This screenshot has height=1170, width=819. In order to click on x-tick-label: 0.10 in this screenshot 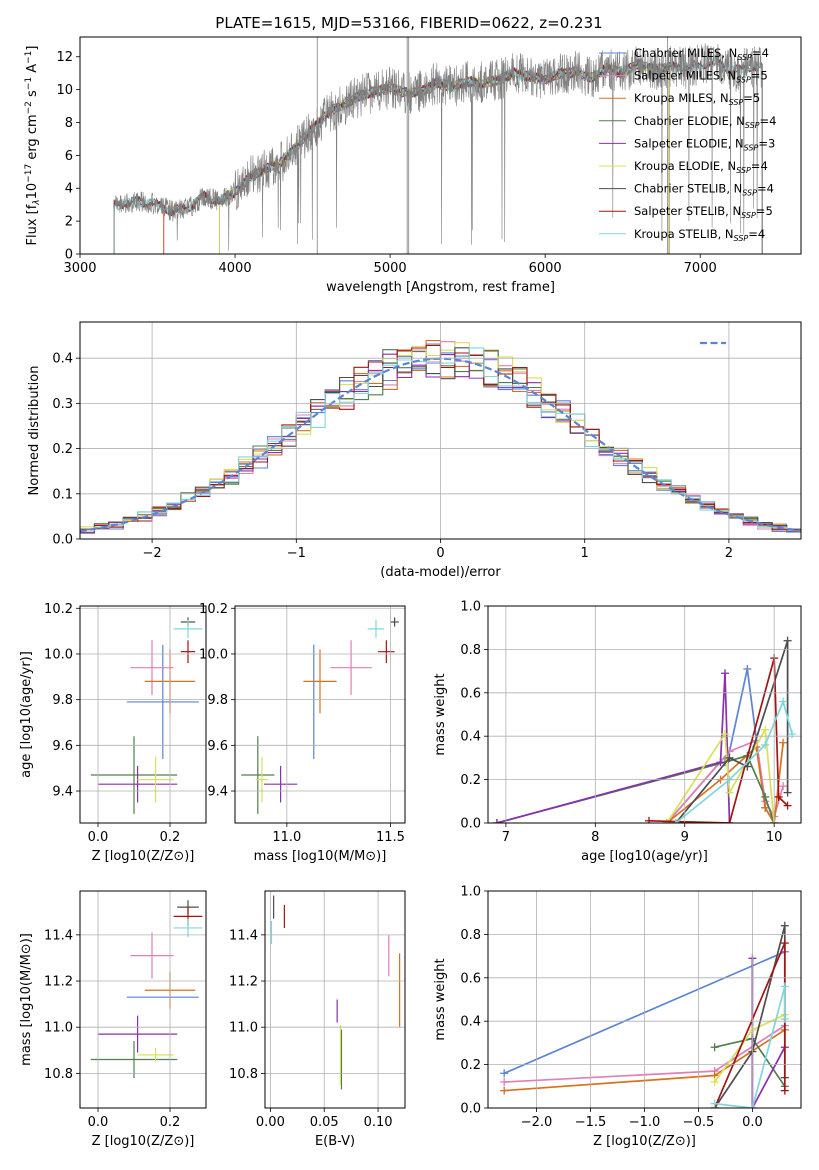, I will do `click(378, 1122)`.